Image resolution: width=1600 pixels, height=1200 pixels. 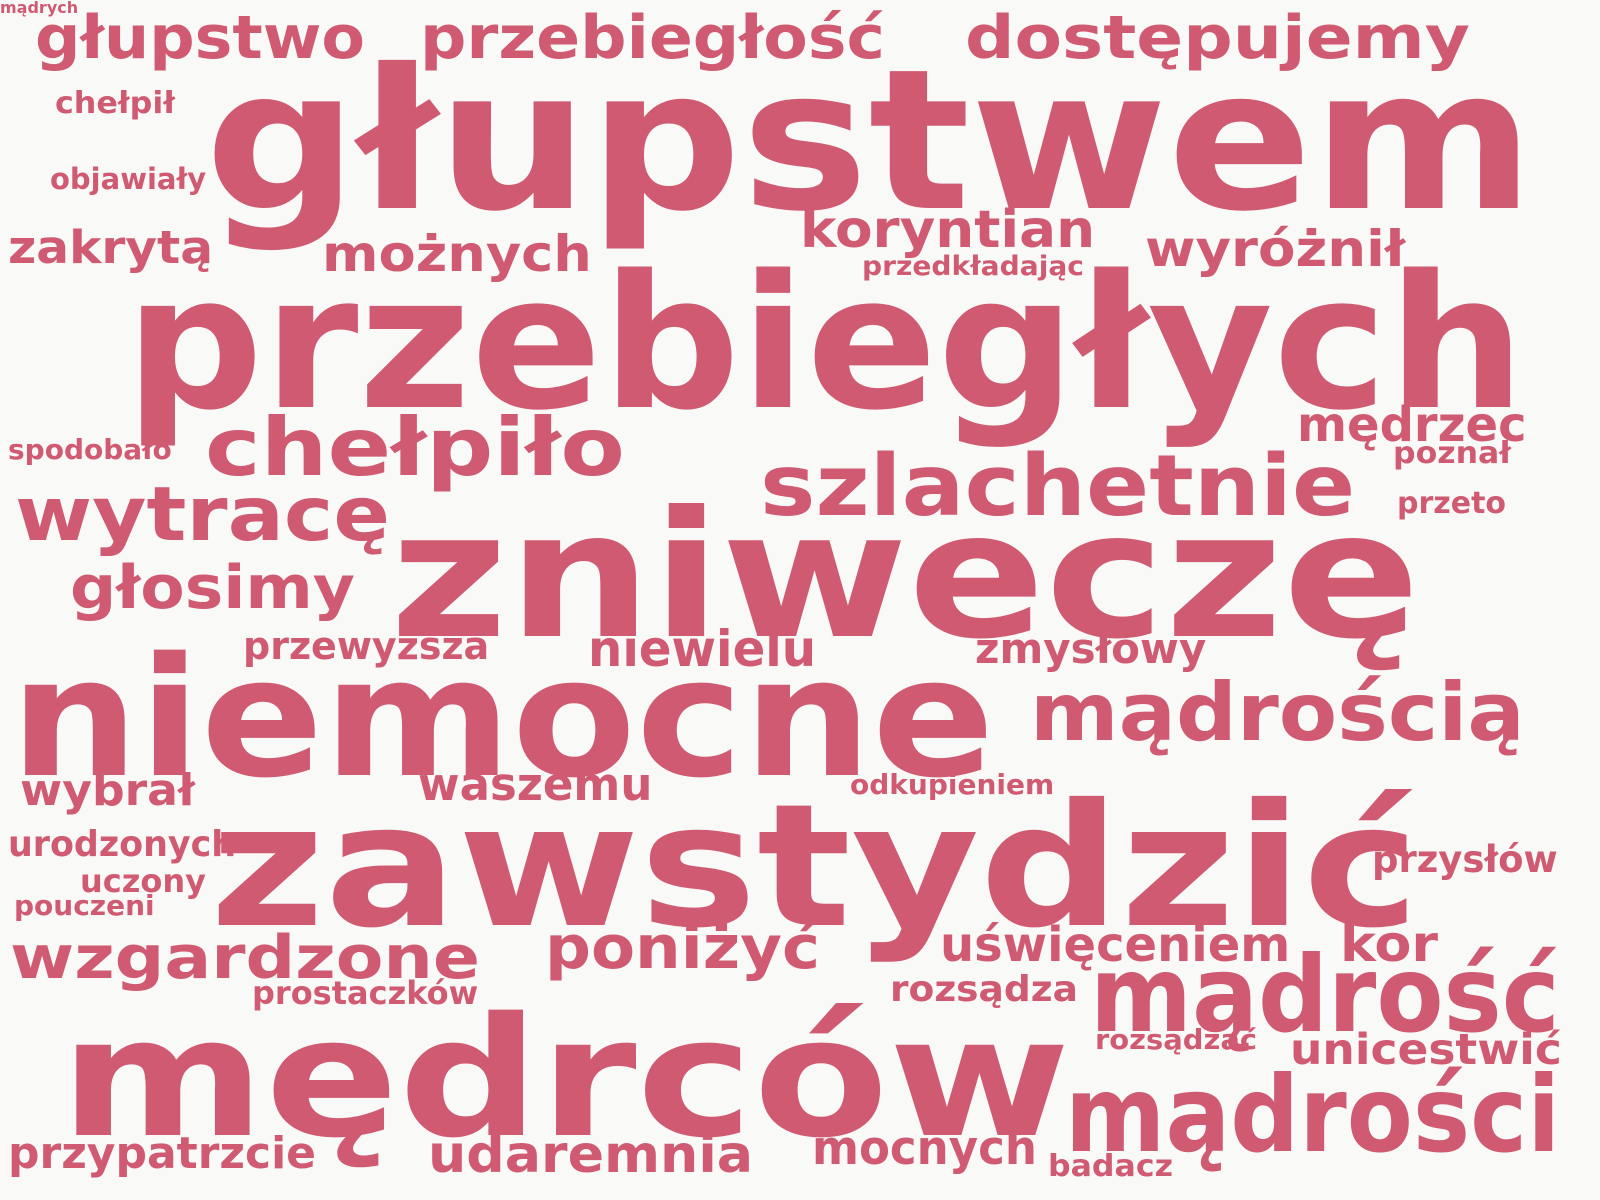 I want to click on word-poznal: poznał, so click(x=1452, y=453).